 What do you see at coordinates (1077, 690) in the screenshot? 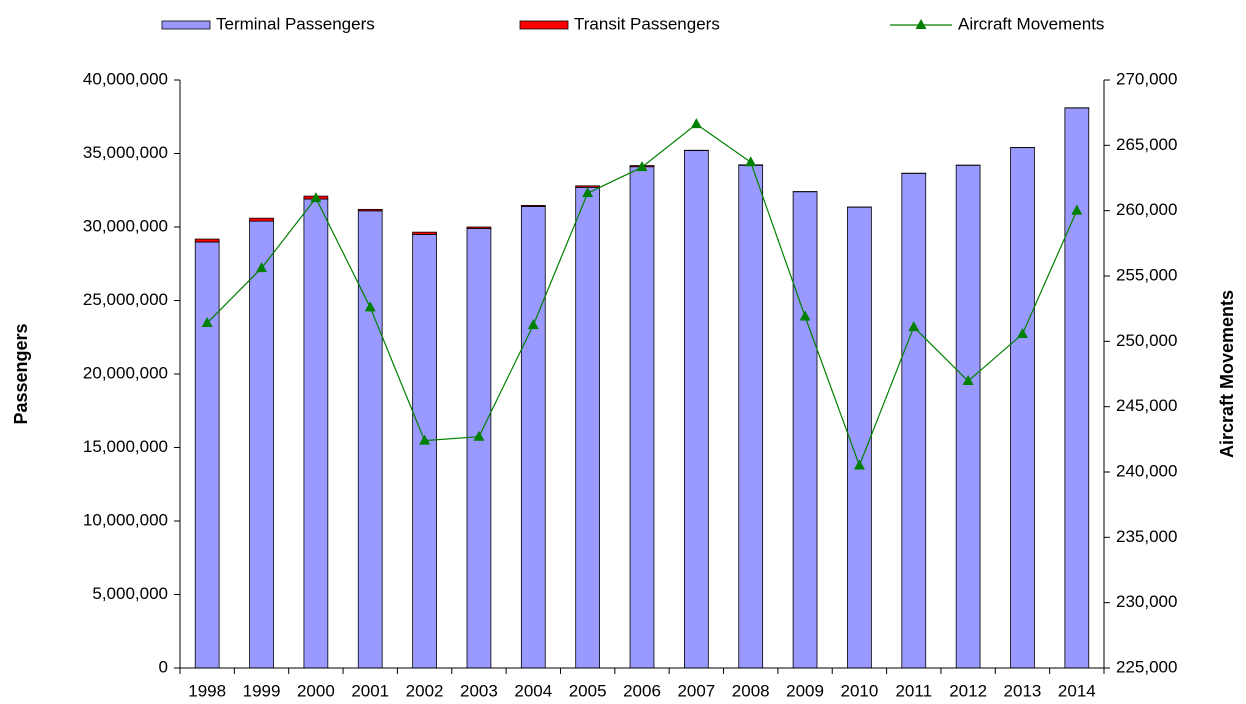
I see `x-tick-label: 2014` at bounding box center [1077, 690].